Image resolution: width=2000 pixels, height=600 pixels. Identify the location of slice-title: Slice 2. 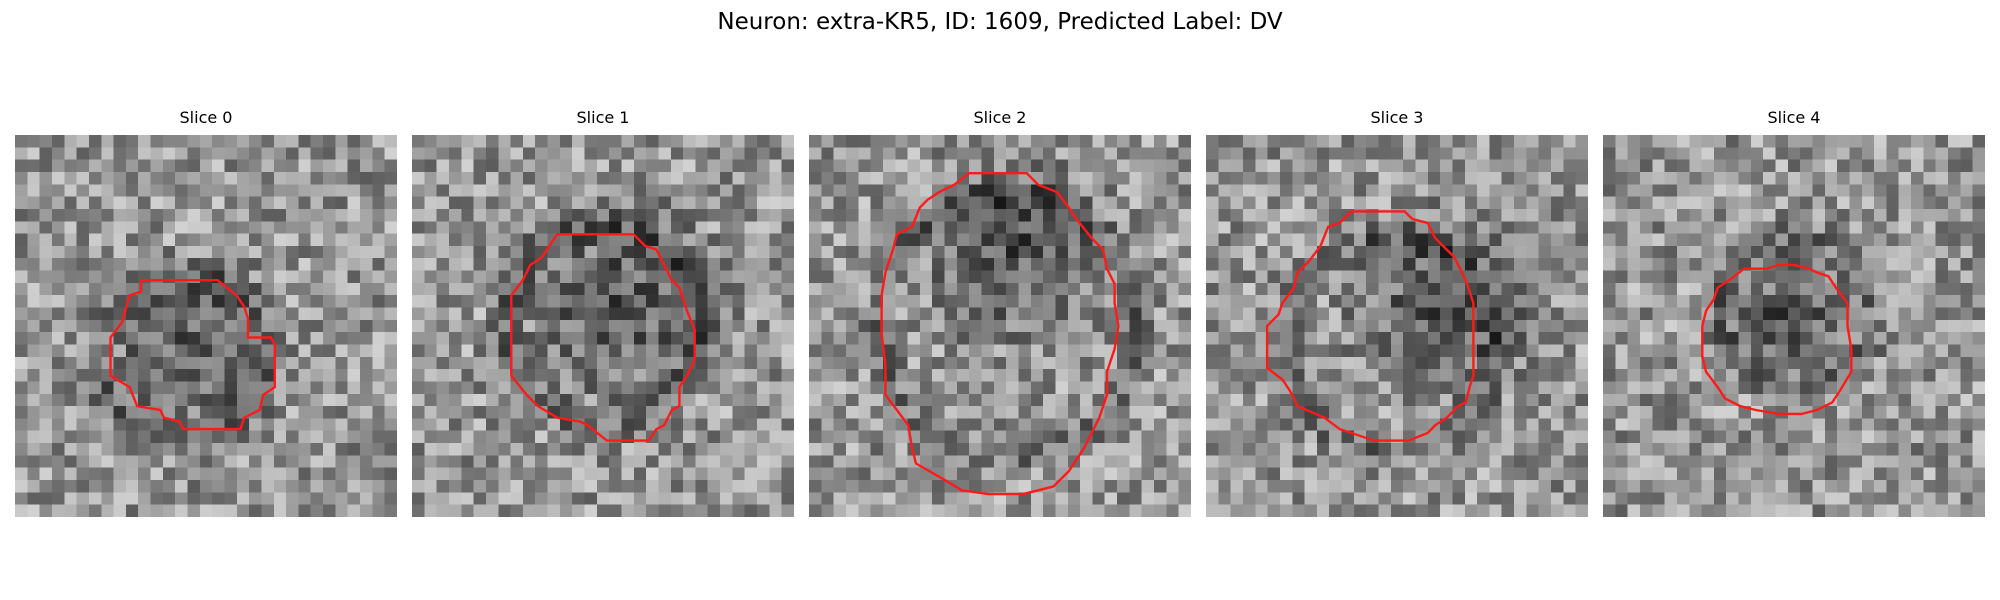
(1000, 117).